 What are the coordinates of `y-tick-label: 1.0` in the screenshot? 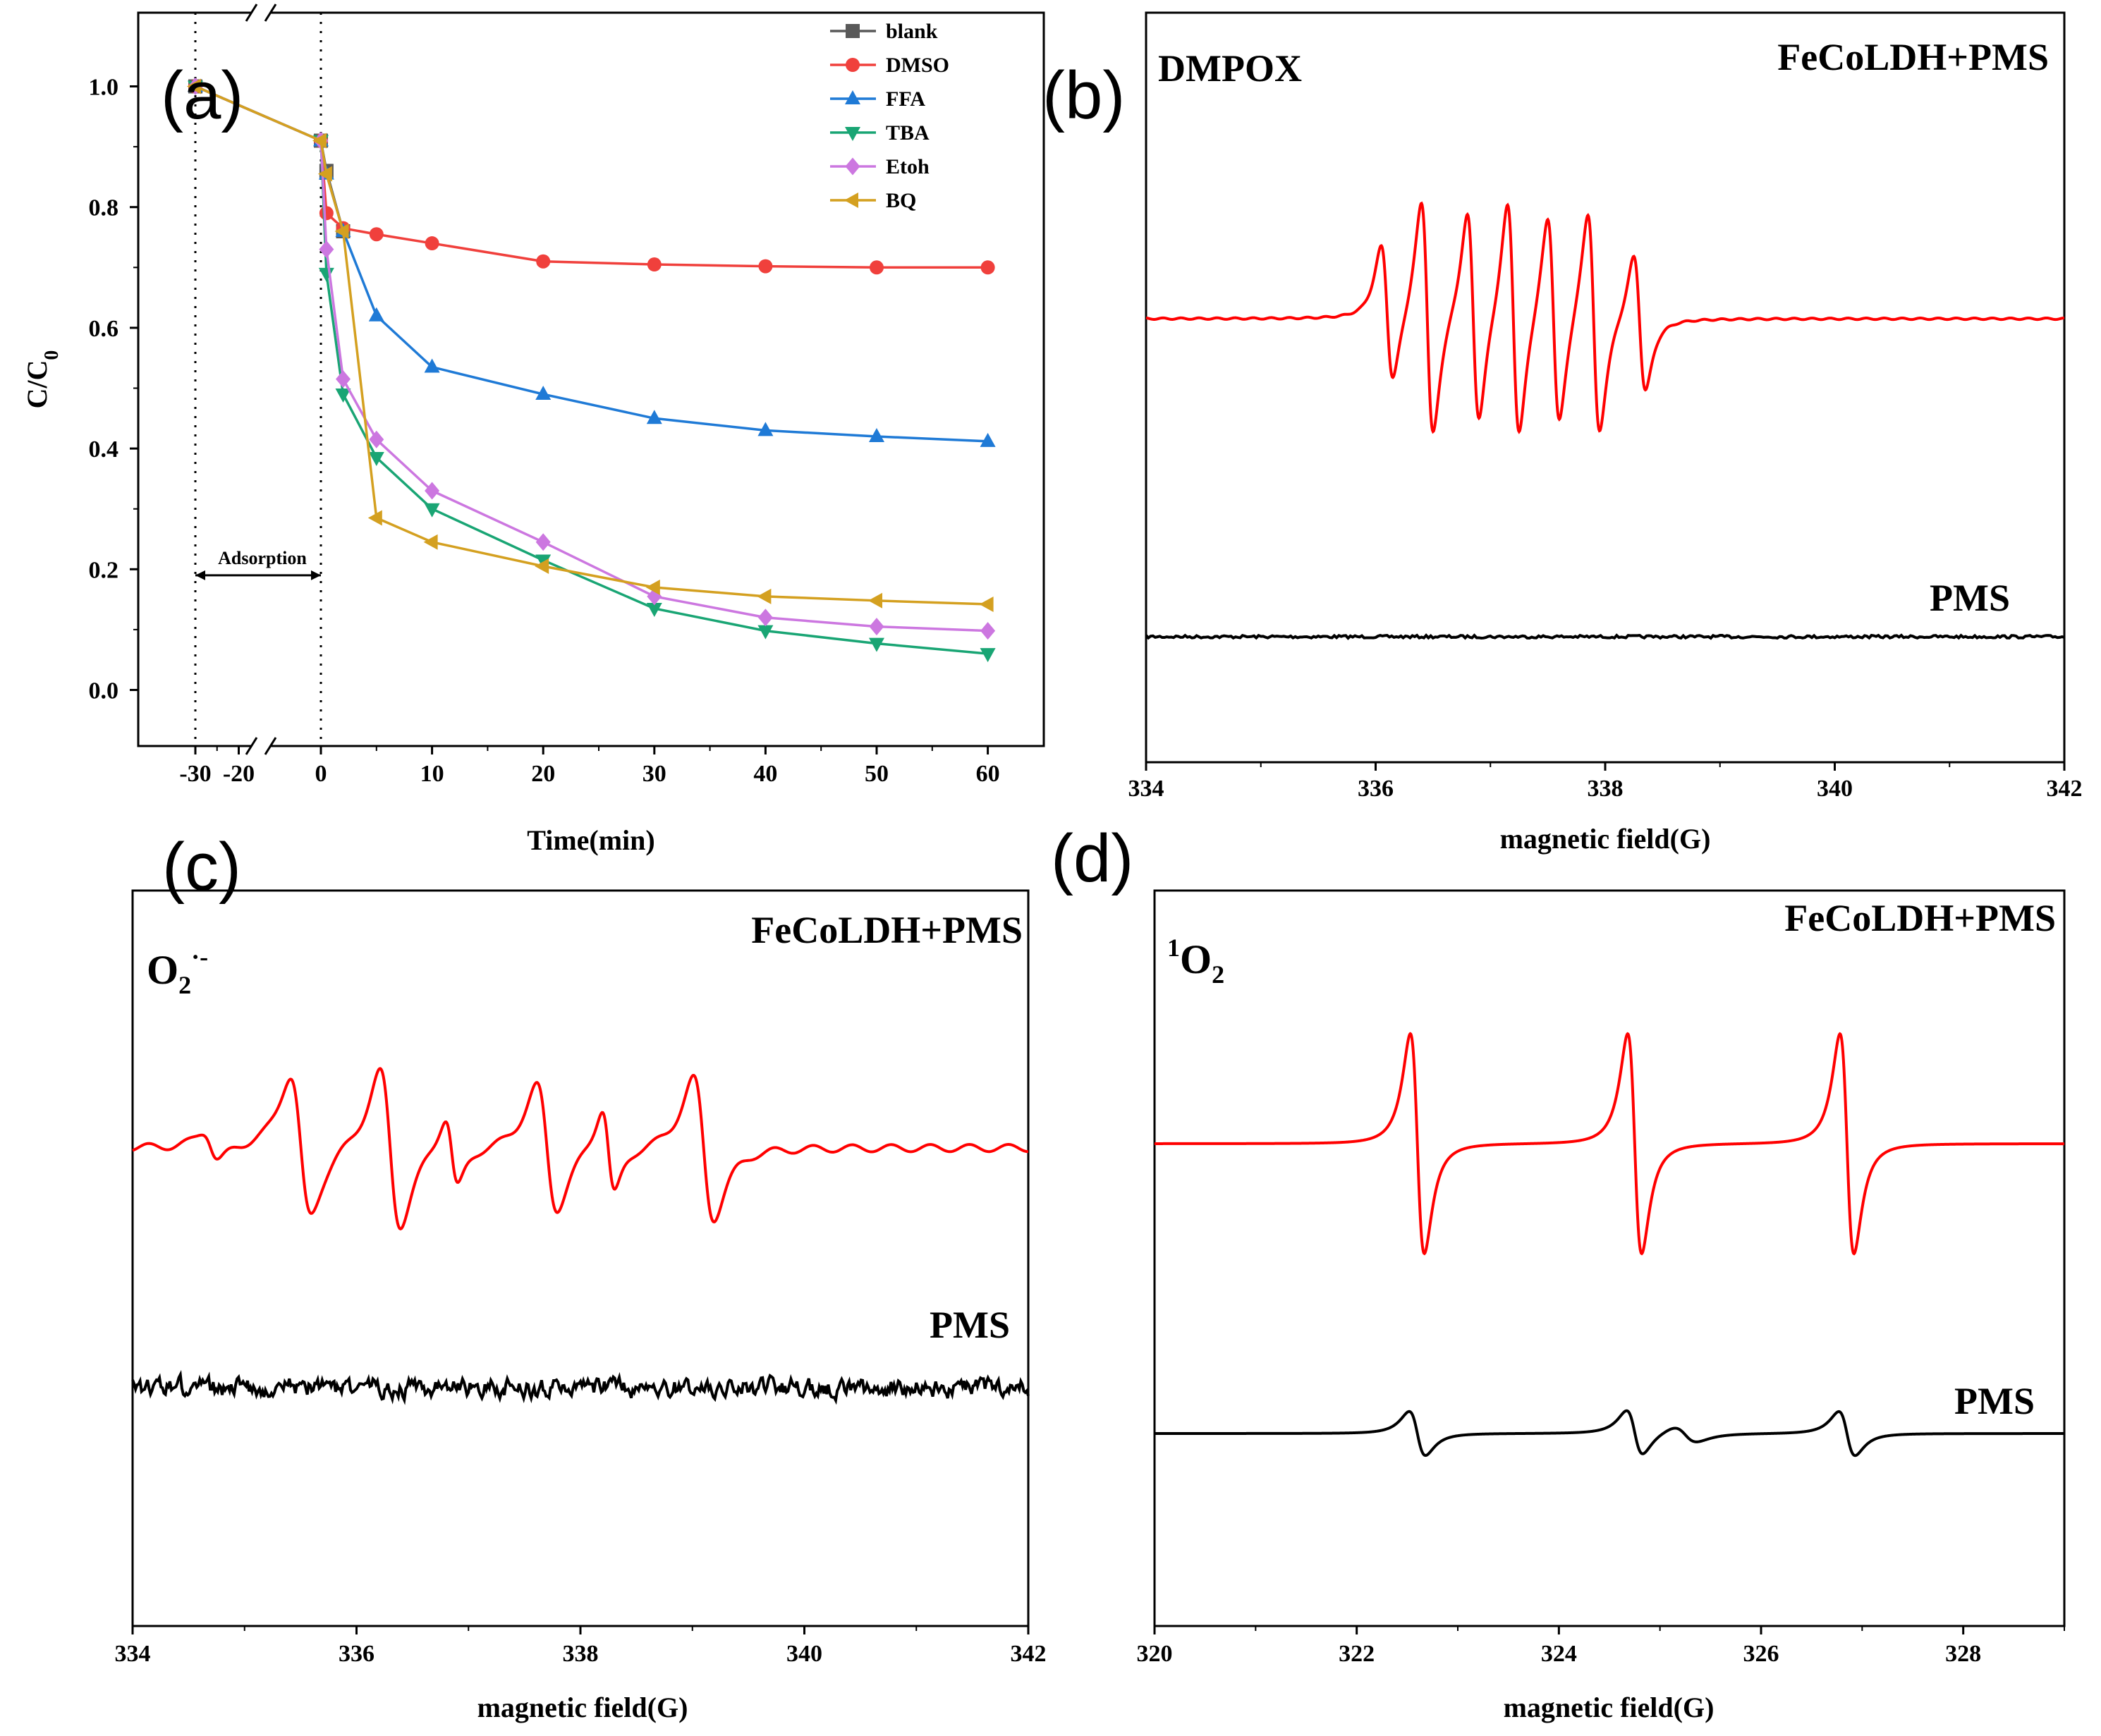 It's located at (104, 88).